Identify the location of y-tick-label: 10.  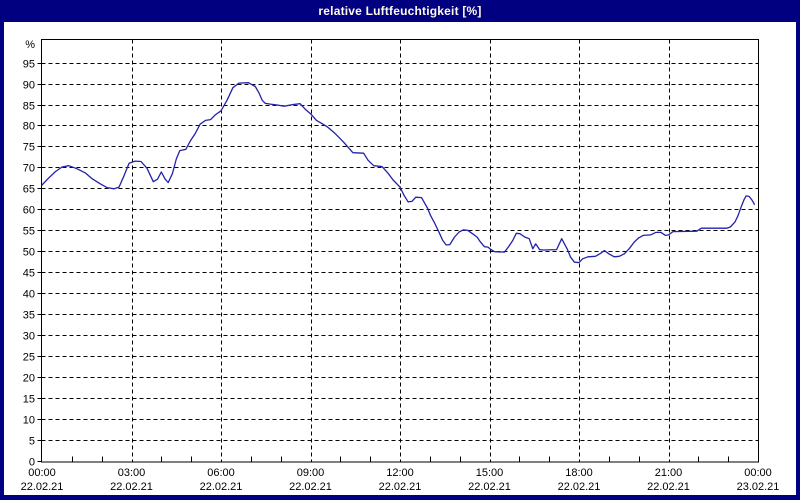
(29, 421).